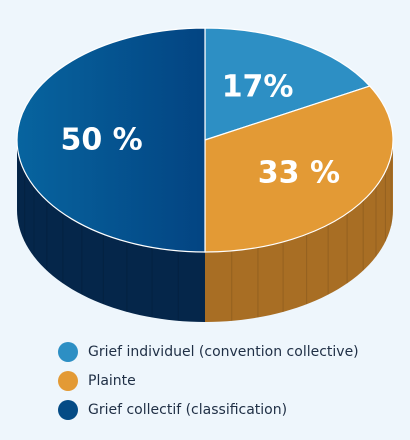 This screenshot has width=410, height=440. I want to click on legend-item-grief-collectif: Grief collectif (classification), so click(208, 409).